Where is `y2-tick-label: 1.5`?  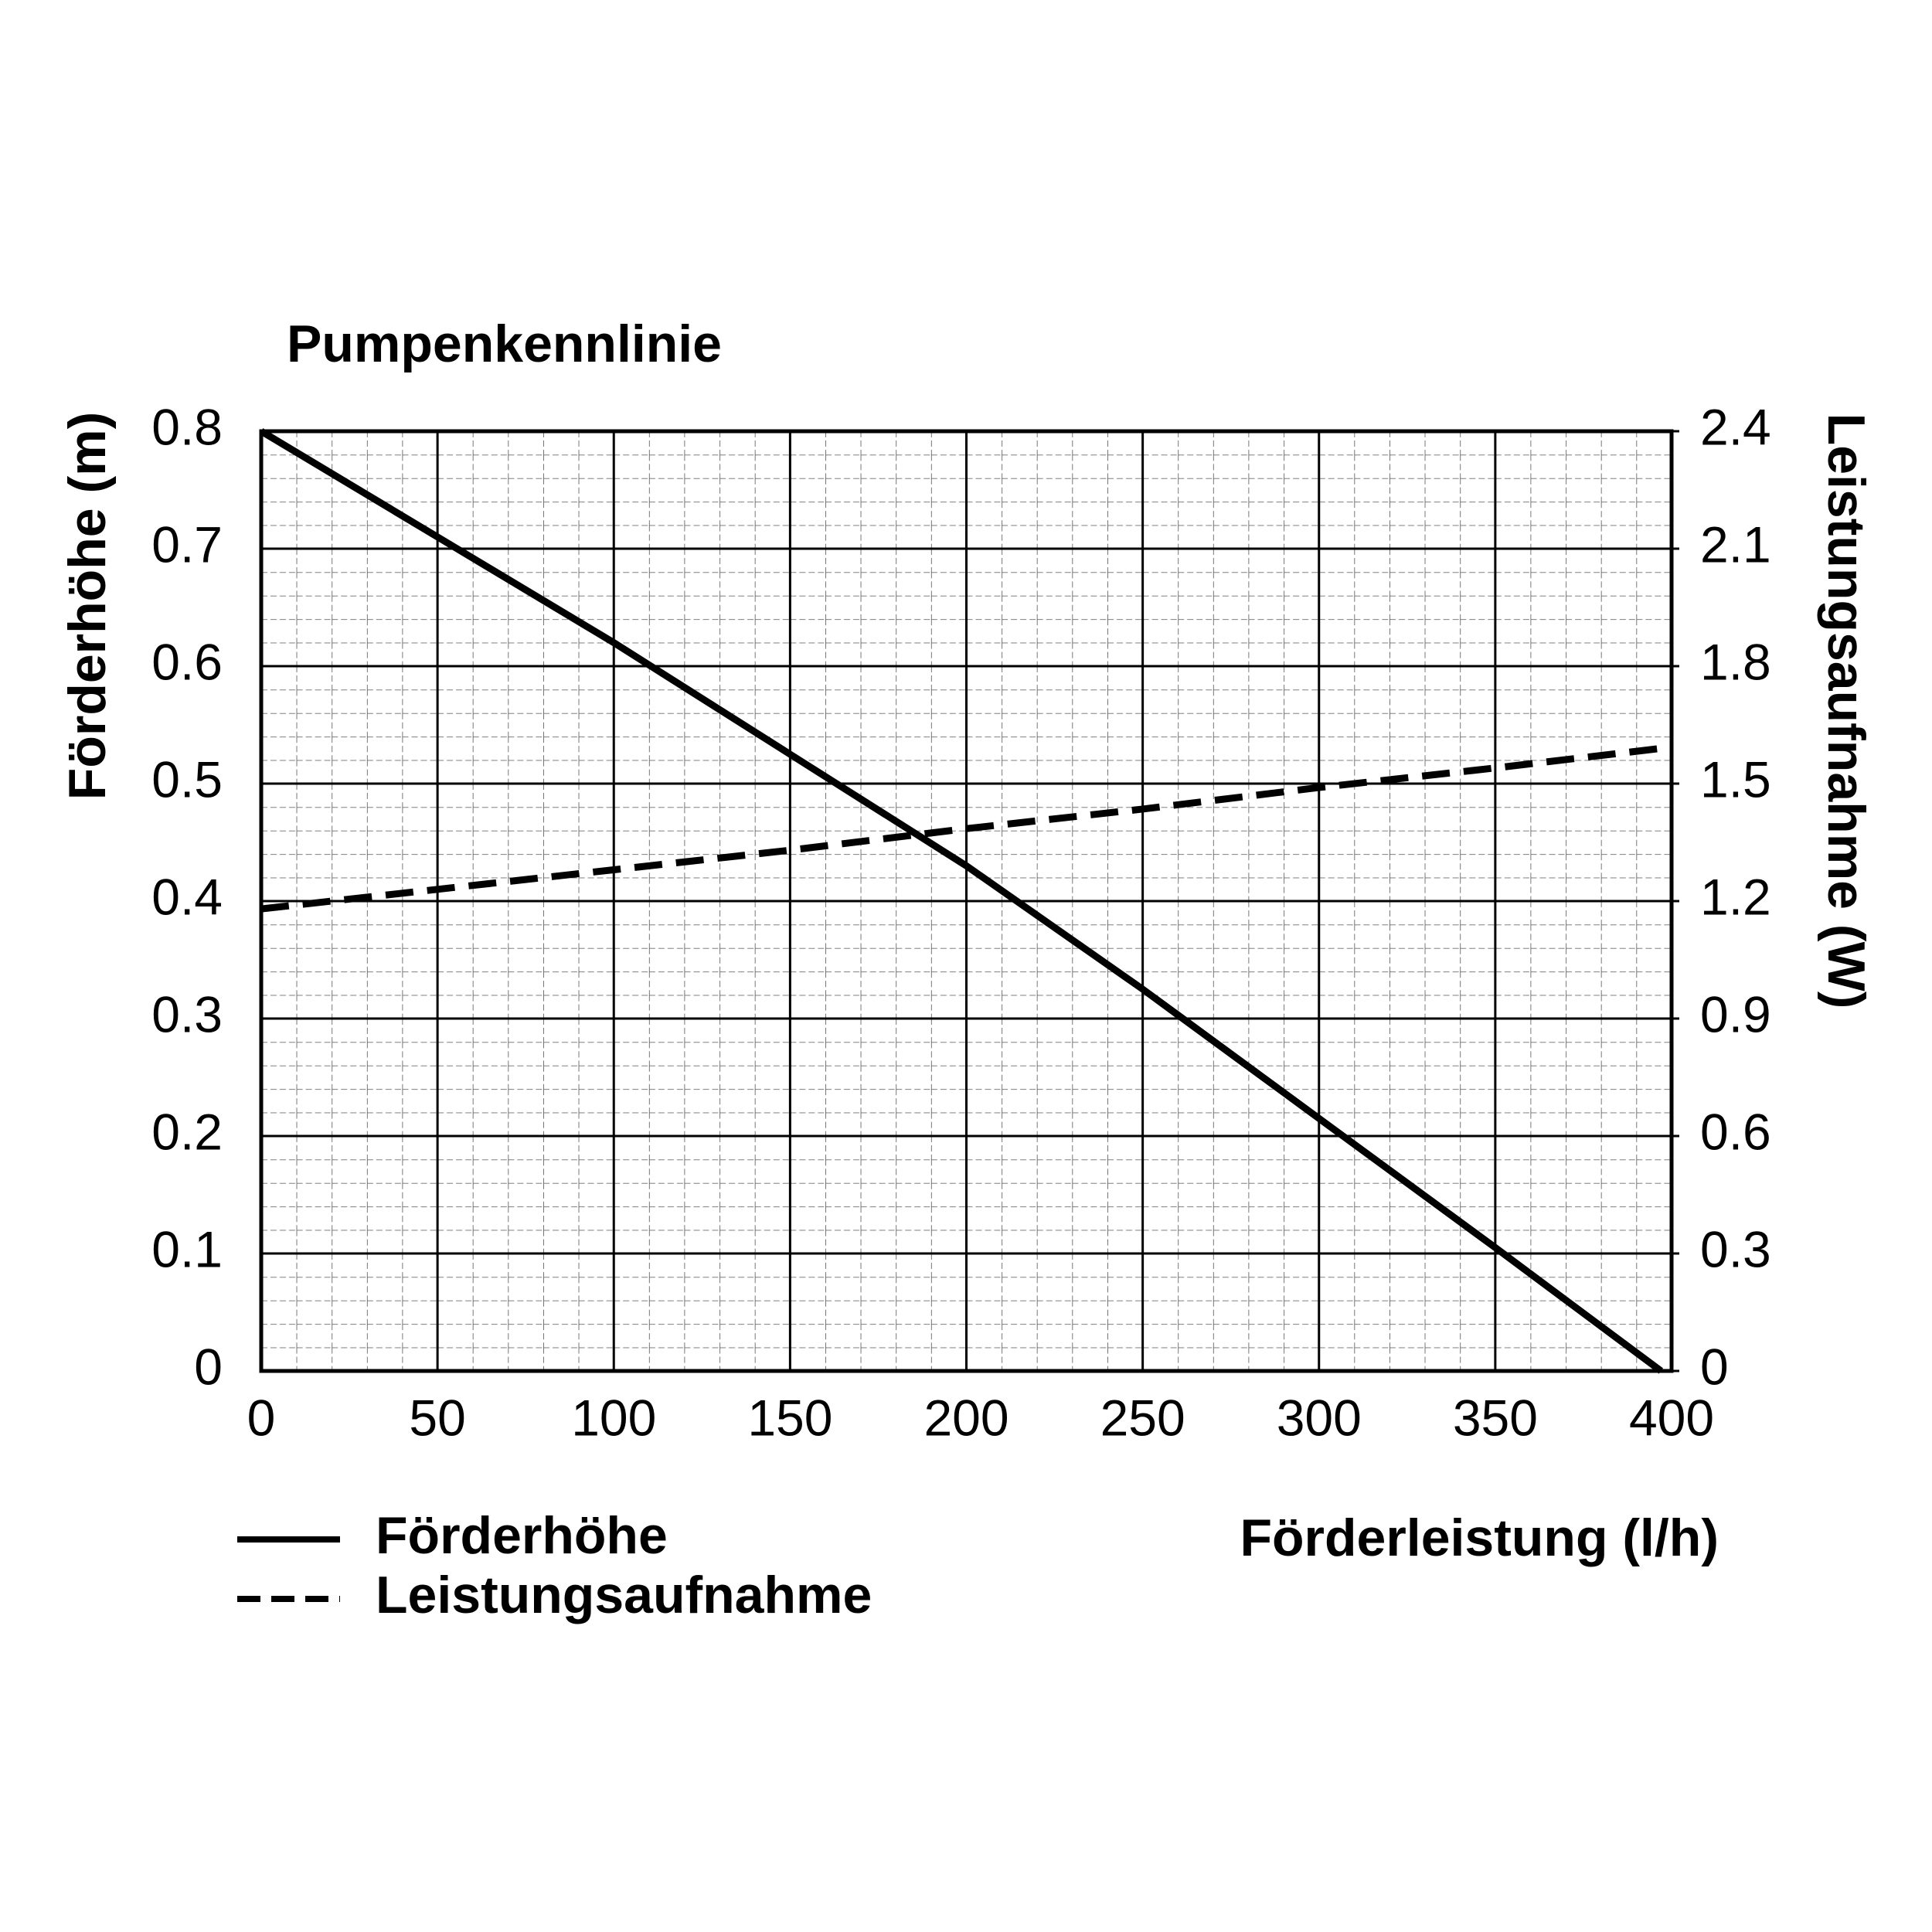 y2-tick-label: 1.5 is located at coordinates (1736, 779).